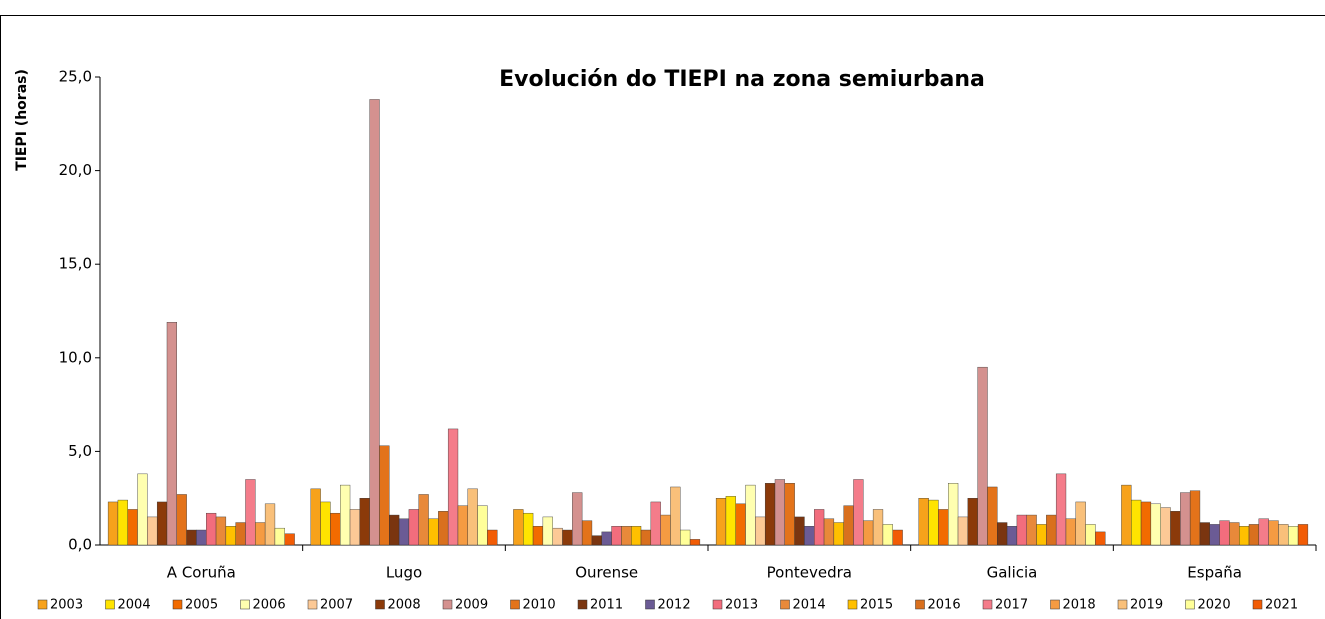 This screenshot has width=1325, height=619. Describe the element at coordinates (404, 573) in the screenshot. I see `x-tick-label: Lugo` at that location.